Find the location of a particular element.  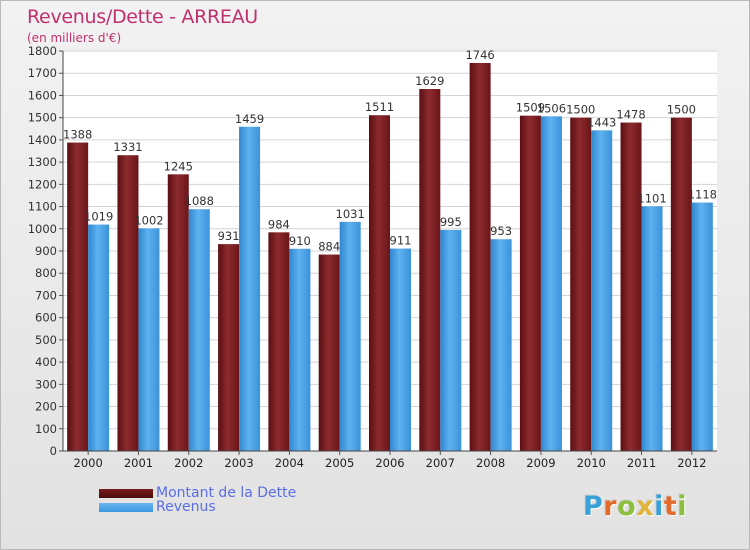

y-tick-label: 1300 is located at coordinates (42, 162).